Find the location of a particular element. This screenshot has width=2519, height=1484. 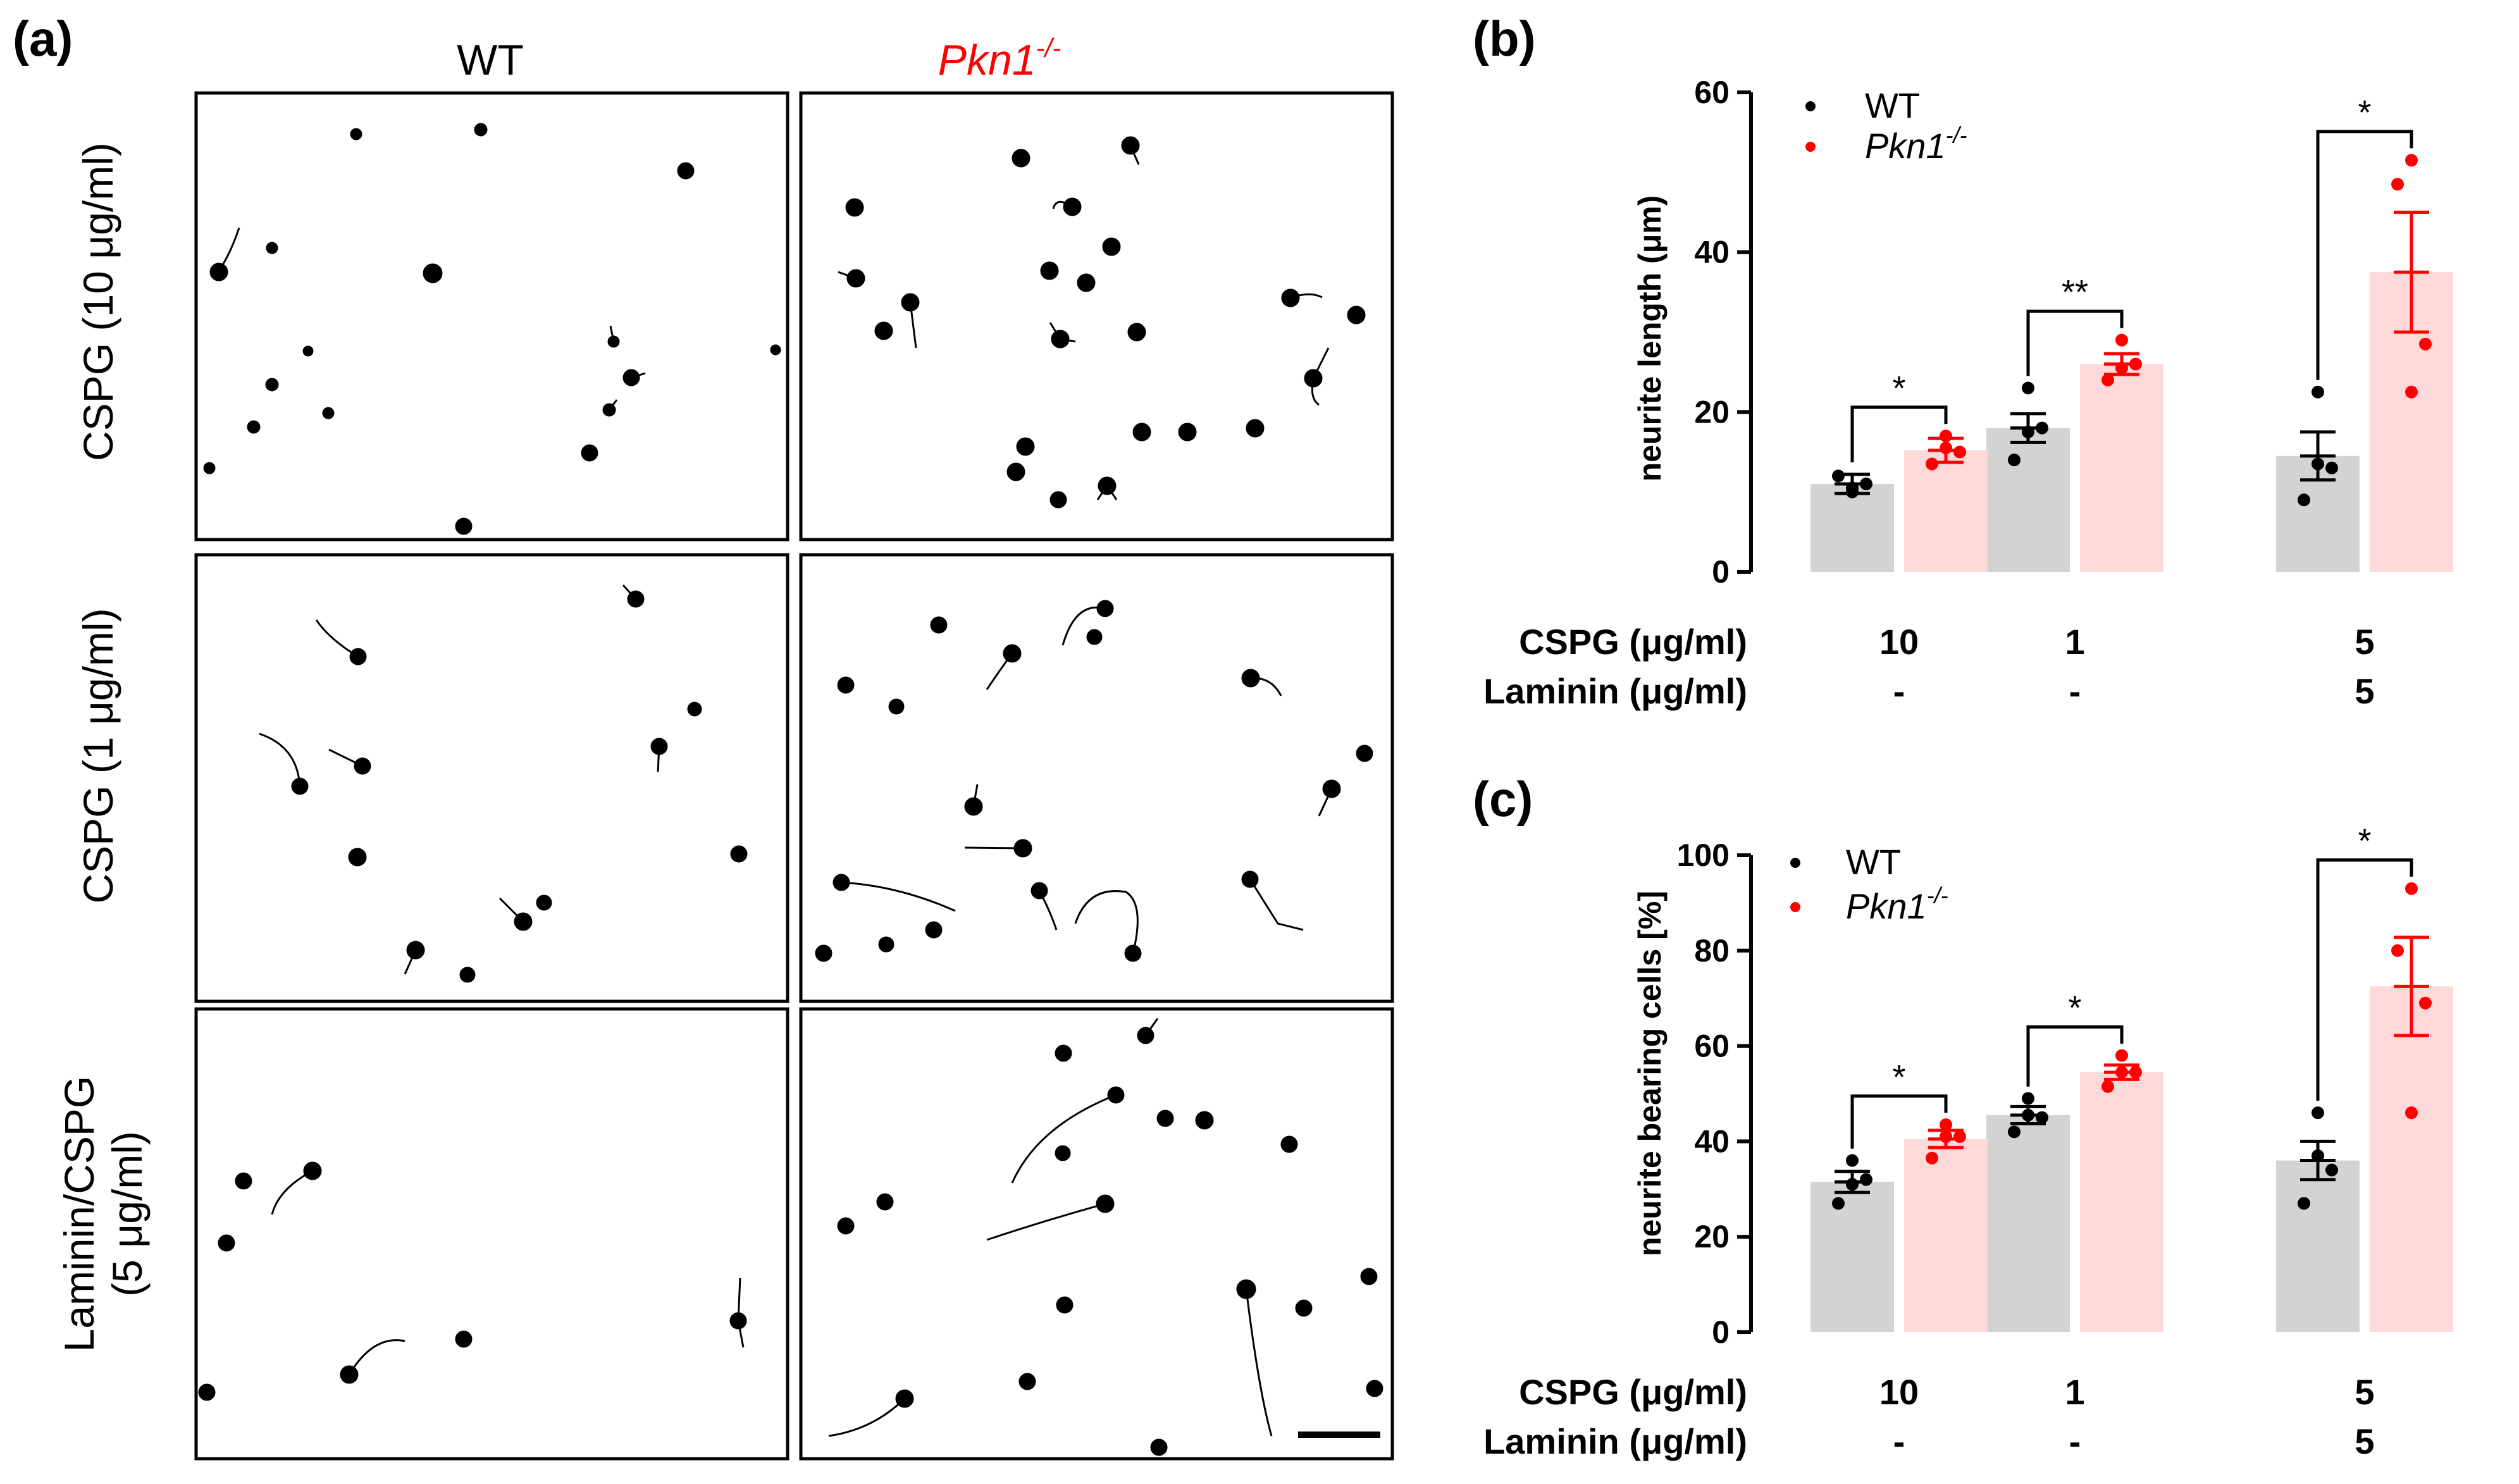

micrograph-wt-cspg10 is located at coordinates (491, 316).